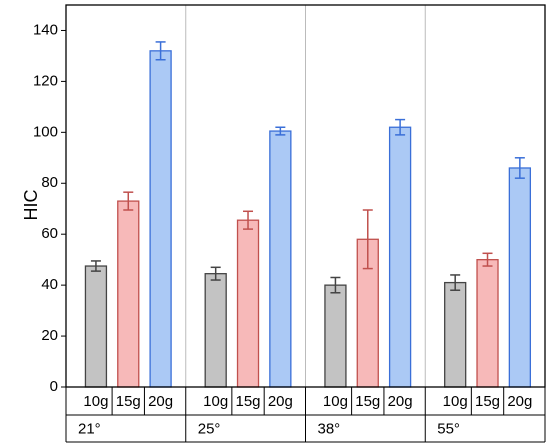 The height and width of the screenshot is (445, 550). Describe the element at coordinates (49, 182) in the screenshot. I see `y-tick-label: 80` at that location.